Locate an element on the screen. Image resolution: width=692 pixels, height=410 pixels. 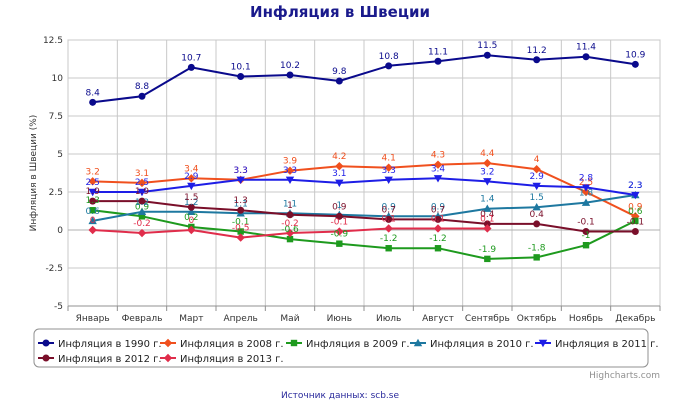
legend-item: Инфляция в 2012 г. is located at coordinates (100, 359).